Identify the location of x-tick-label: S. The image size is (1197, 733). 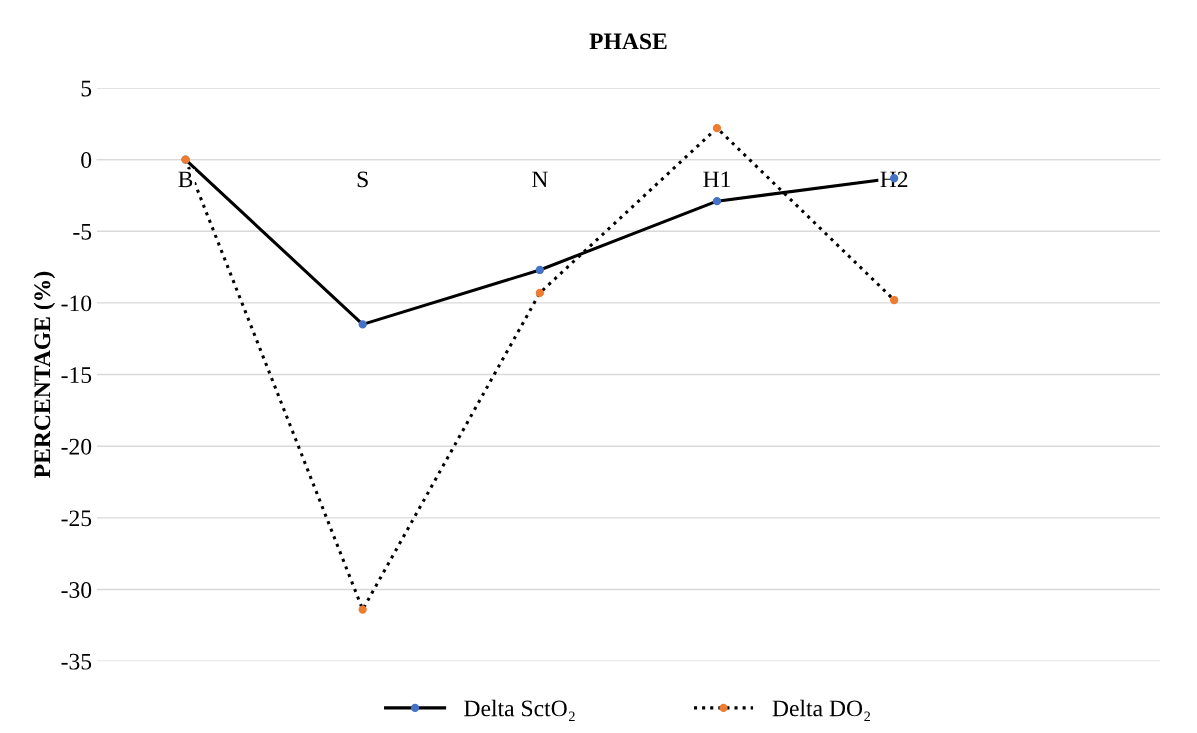
(362, 179).